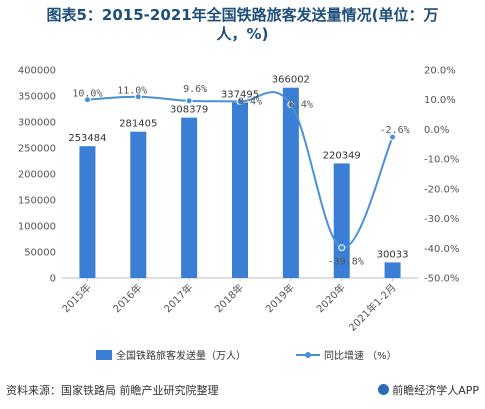  Describe the element at coordinates (87, 94) in the screenshot. I see `growth-rate-label: 10.0%` at that location.